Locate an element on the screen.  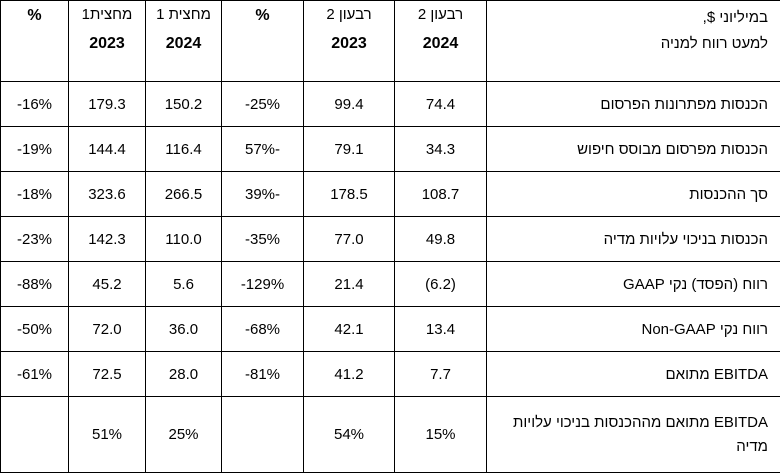
cell-q2-2024: 13.4 is located at coordinates (441, 329).